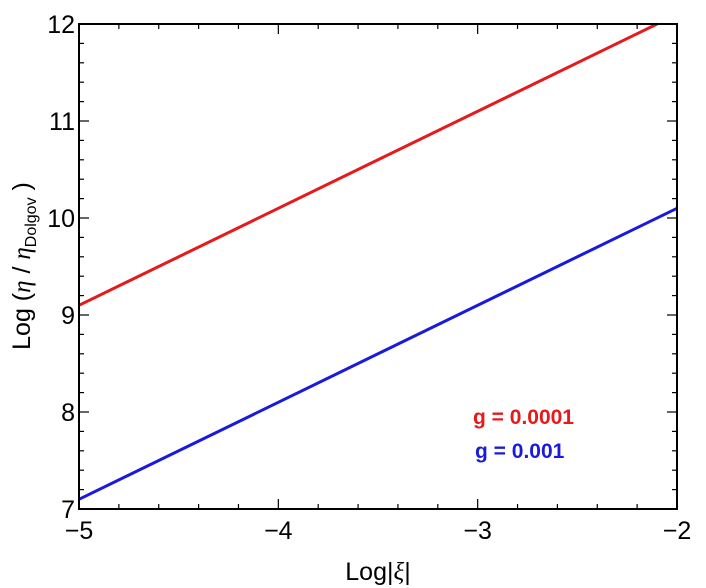 This screenshot has width=706, height=588. Describe the element at coordinates (520, 451) in the screenshot. I see `legend-label-g-0.001: g = 0.001` at that location.